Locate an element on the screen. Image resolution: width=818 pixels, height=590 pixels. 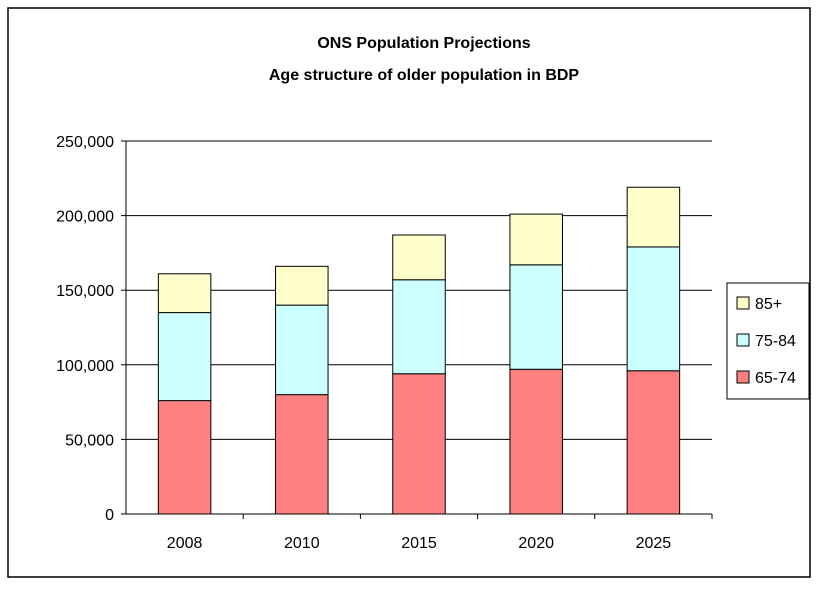
bar-85+-2010 is located at coordinates (302, 285).